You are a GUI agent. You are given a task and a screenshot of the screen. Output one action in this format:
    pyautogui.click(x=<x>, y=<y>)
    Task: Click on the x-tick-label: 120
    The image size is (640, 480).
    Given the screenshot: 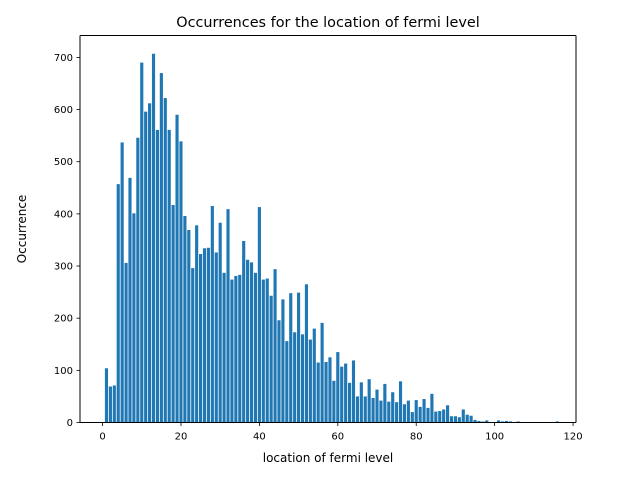 What is the action you would take?
    pyautogui.click(x=573, y=437)
    